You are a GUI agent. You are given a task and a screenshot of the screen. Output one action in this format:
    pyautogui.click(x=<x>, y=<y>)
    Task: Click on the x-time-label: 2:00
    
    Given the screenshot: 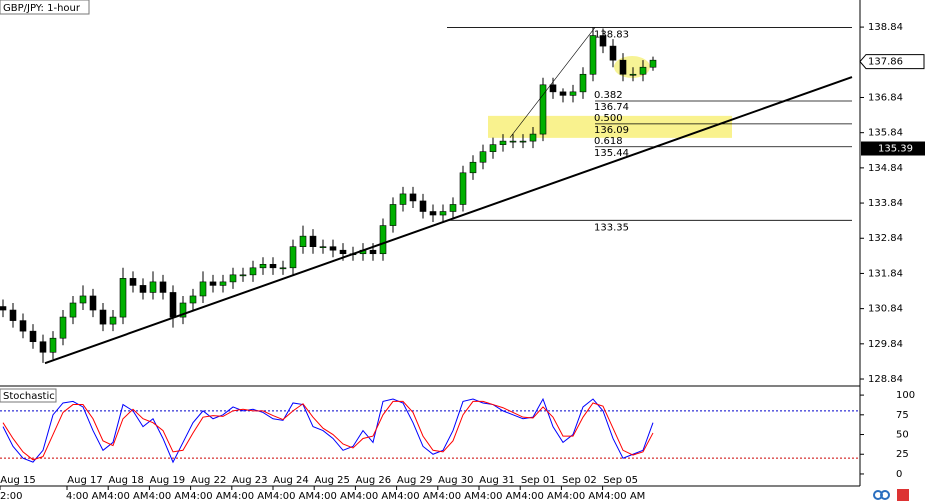 What is the action you would take?
    pyautogui.click(x=11, y=496)
    